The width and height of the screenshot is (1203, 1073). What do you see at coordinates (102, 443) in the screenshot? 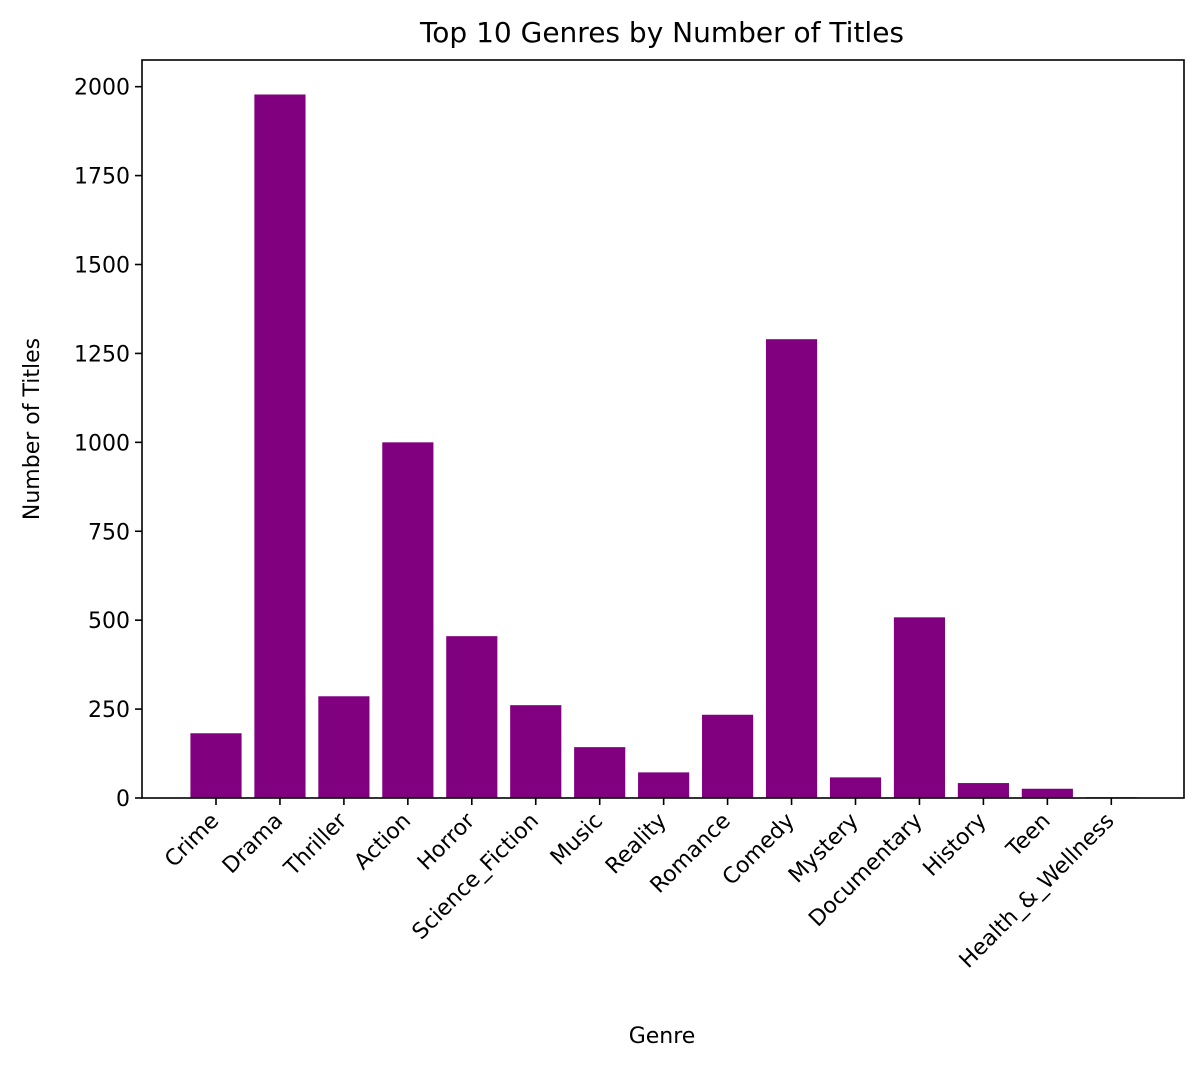
I see `y-tick-label: 1000` at bounding box center [102, 443].